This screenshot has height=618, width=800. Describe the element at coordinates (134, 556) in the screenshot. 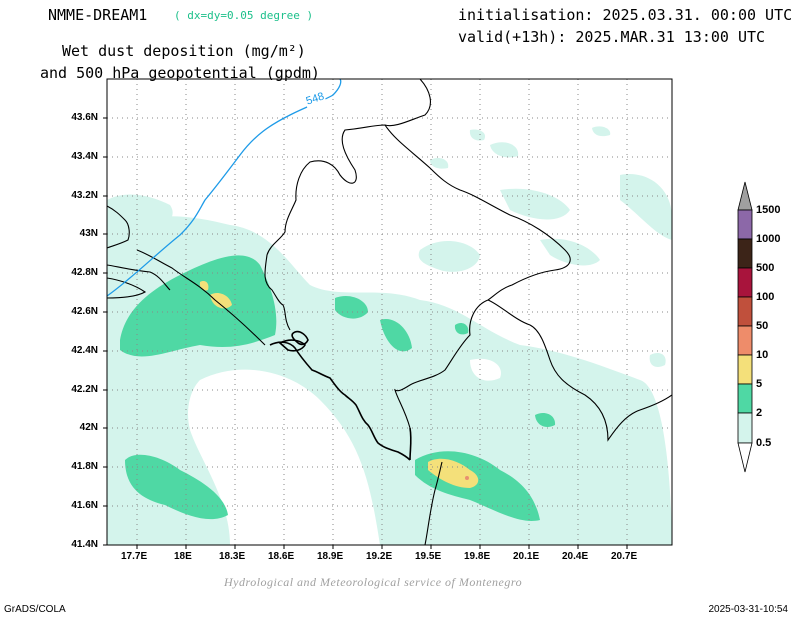

I see `lon-tick-label: 17.7E` at that location.